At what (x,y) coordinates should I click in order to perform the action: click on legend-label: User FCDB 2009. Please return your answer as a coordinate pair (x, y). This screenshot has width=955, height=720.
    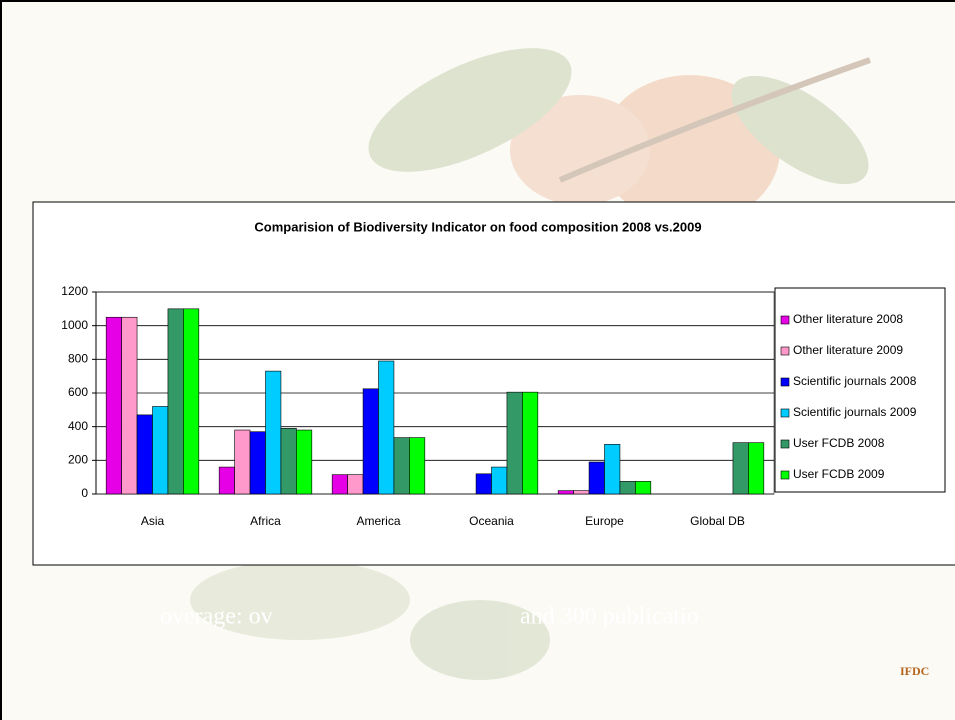
    Looking at the image, I should click on (839, 474).